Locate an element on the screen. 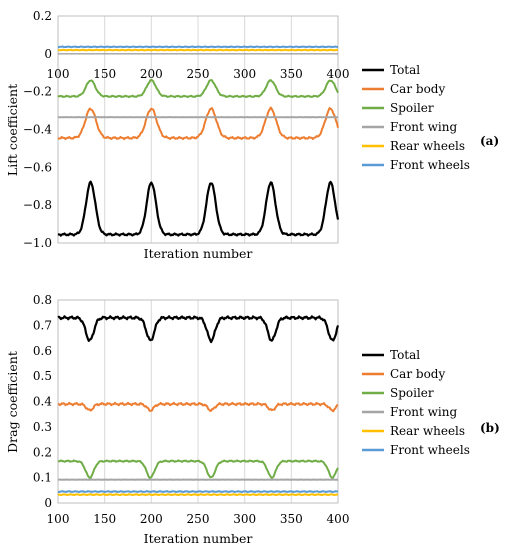 Image resolution: width=506 pixels, height=550 pixels. y-tick-label: −0.6 is located at coordinates (37, 167).